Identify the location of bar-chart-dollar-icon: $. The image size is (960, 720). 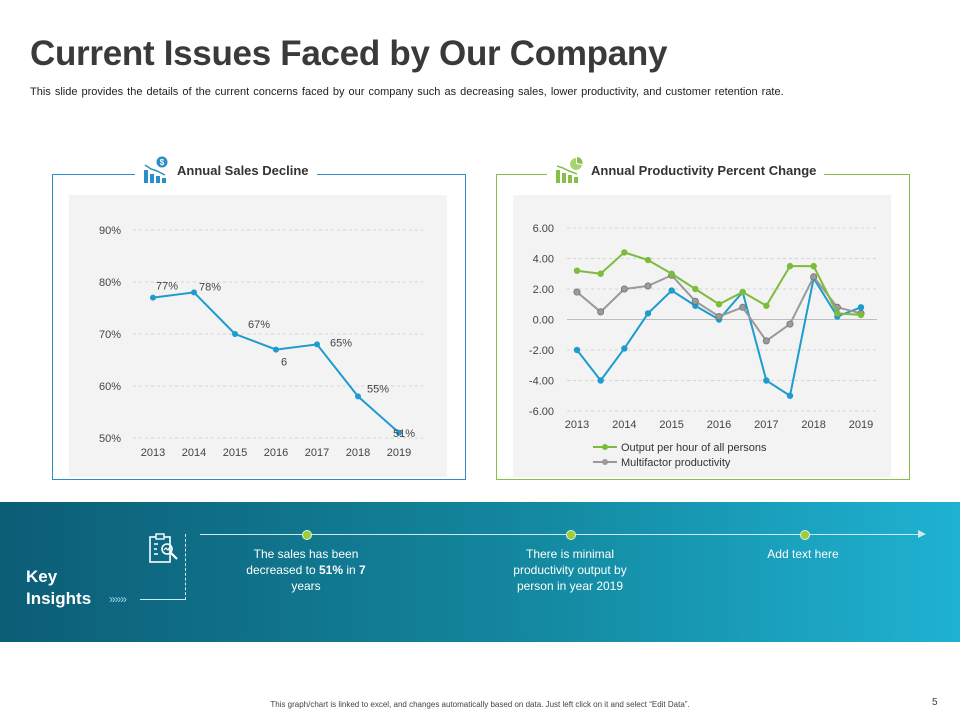
(156, 169).